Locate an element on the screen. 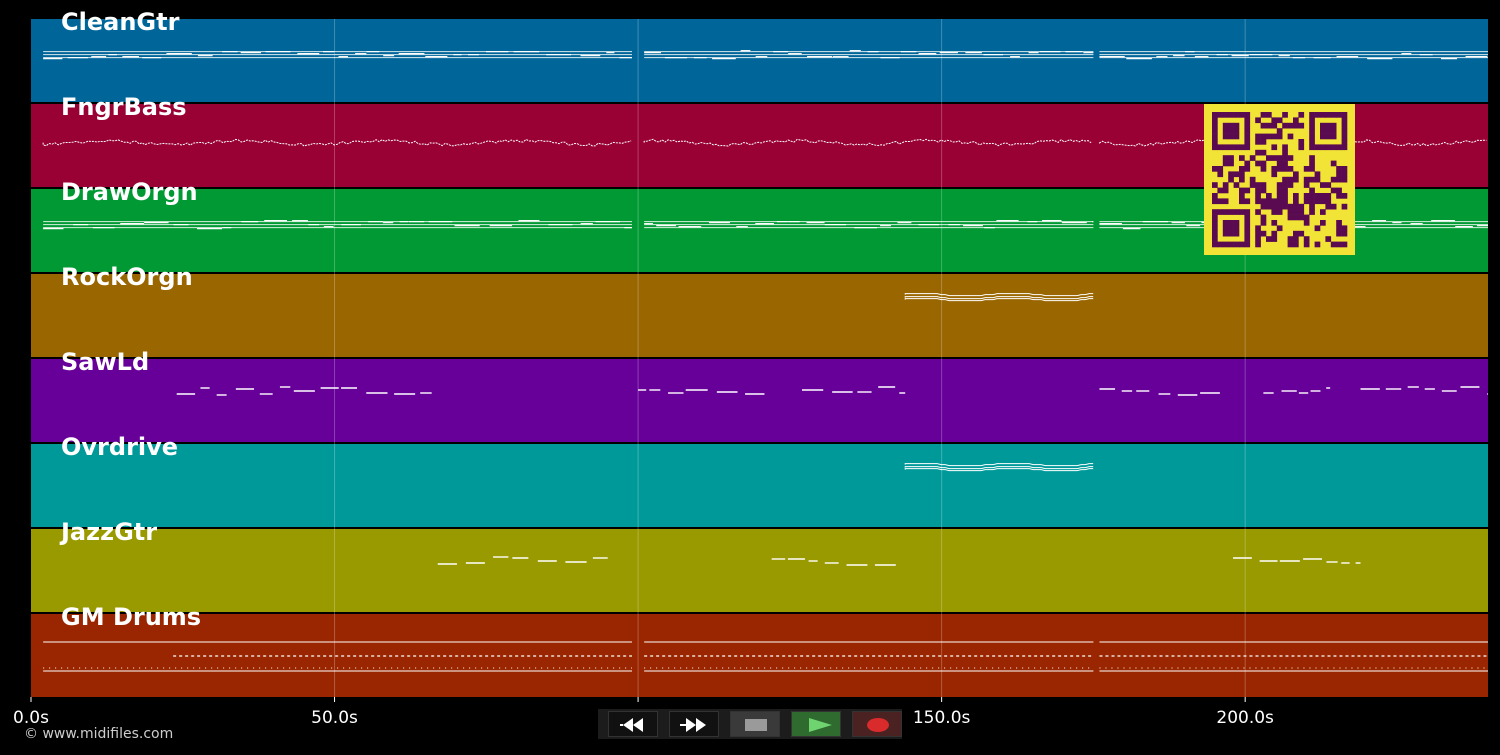 The height and width of the screenshot is (755, 1500). record-icon is located at coordinates (878, 725).